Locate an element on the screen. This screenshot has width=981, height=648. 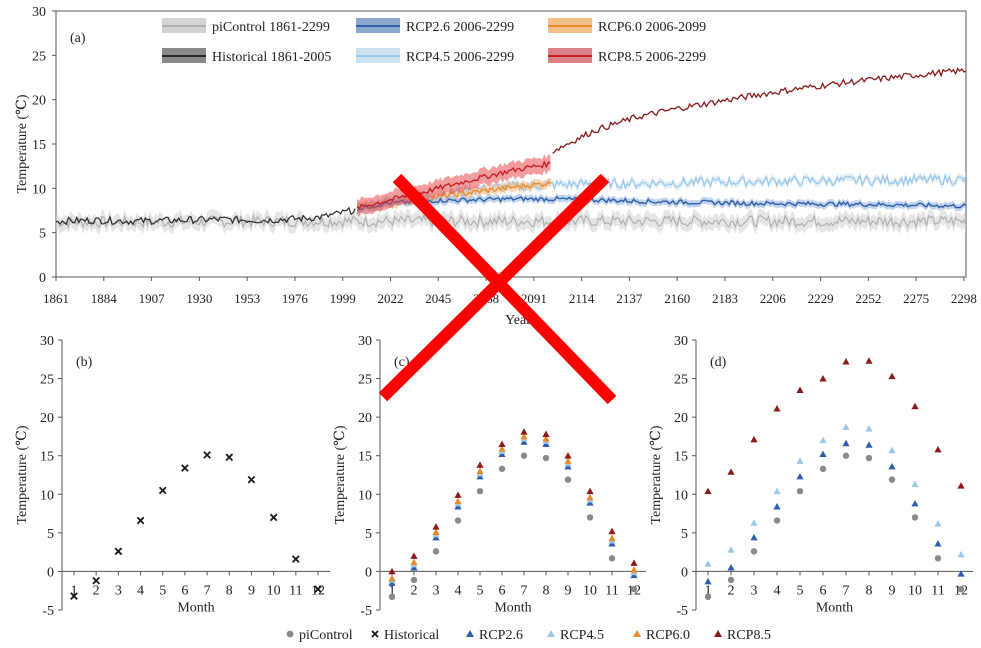
legend-label-a-1: Historical 1861-2005 is located at coordinates (271, 57).